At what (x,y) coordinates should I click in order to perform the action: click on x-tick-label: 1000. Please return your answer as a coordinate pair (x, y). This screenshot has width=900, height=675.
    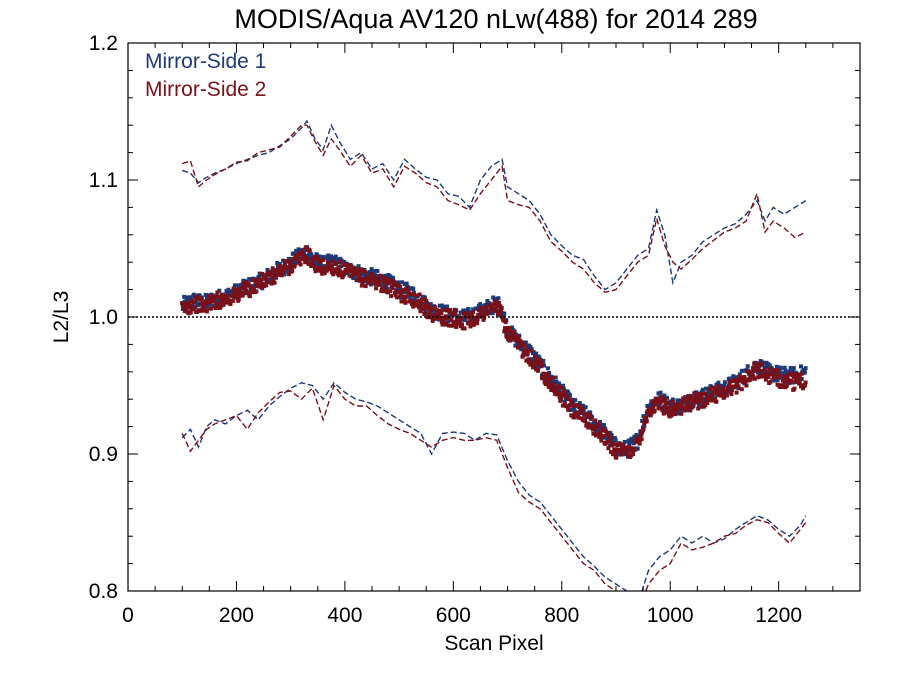
    Looking at the image, I should click on (670, 615).